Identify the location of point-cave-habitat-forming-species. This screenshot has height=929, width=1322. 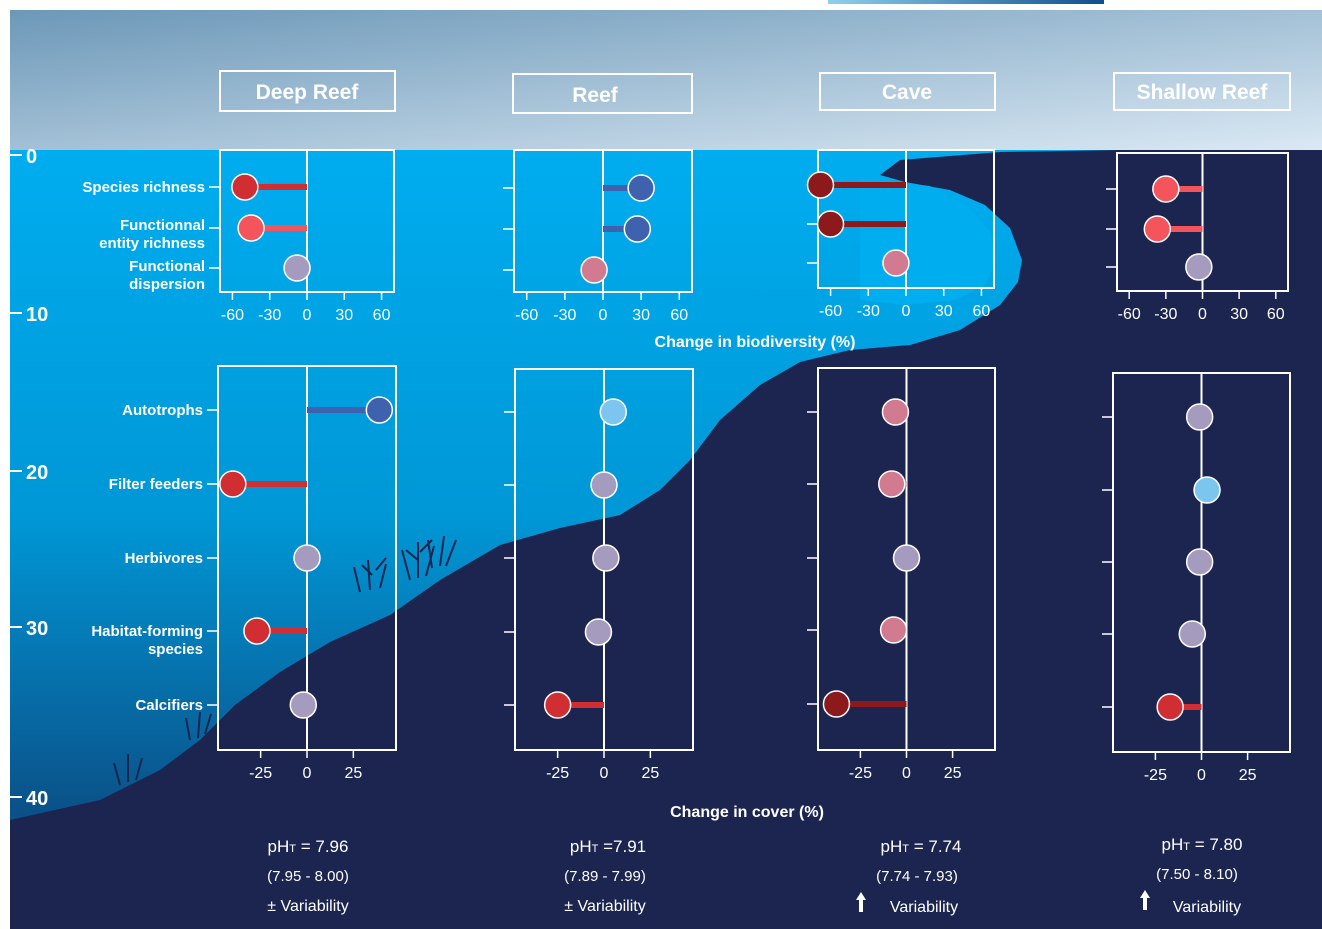
(893, 630).